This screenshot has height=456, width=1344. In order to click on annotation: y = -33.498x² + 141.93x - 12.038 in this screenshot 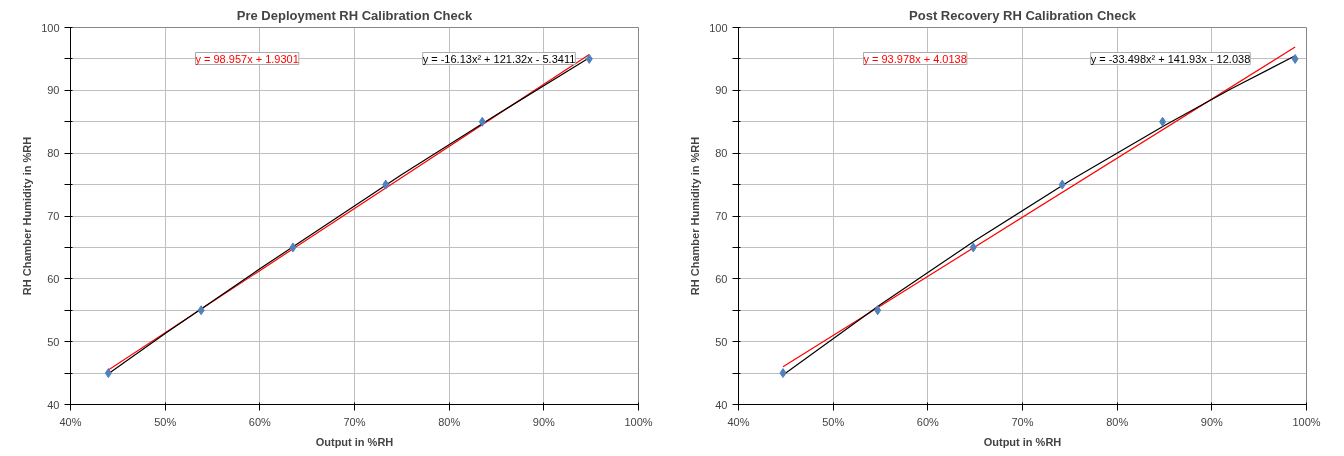, I will do `click(1170, 58)`.